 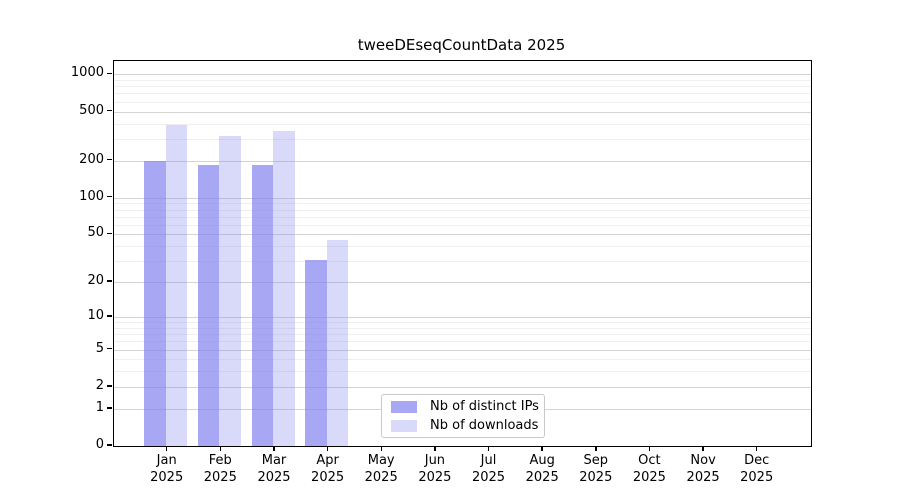 What do you see at coordinates (316, 352) in the screenshot?
I see `bar-distinct-ips-apr` at bounding box center [316, 352].